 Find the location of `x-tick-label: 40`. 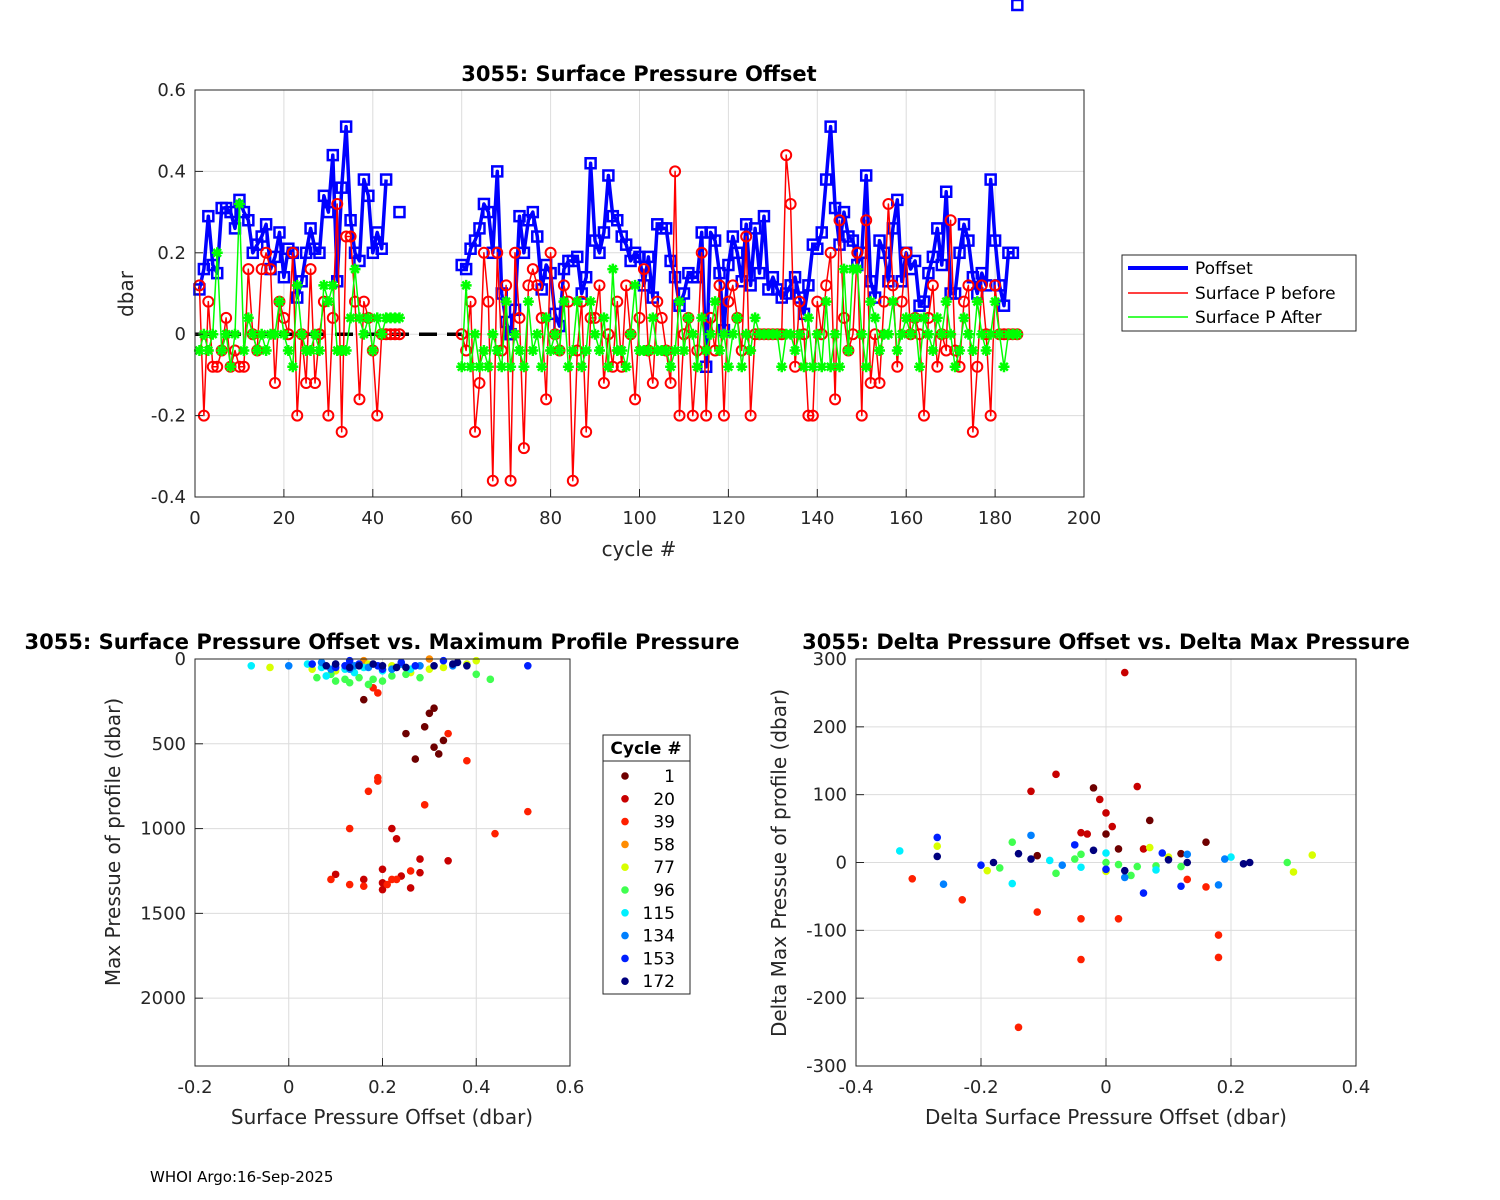

x-tick-label: 40 is located at coordinates (372, 518).